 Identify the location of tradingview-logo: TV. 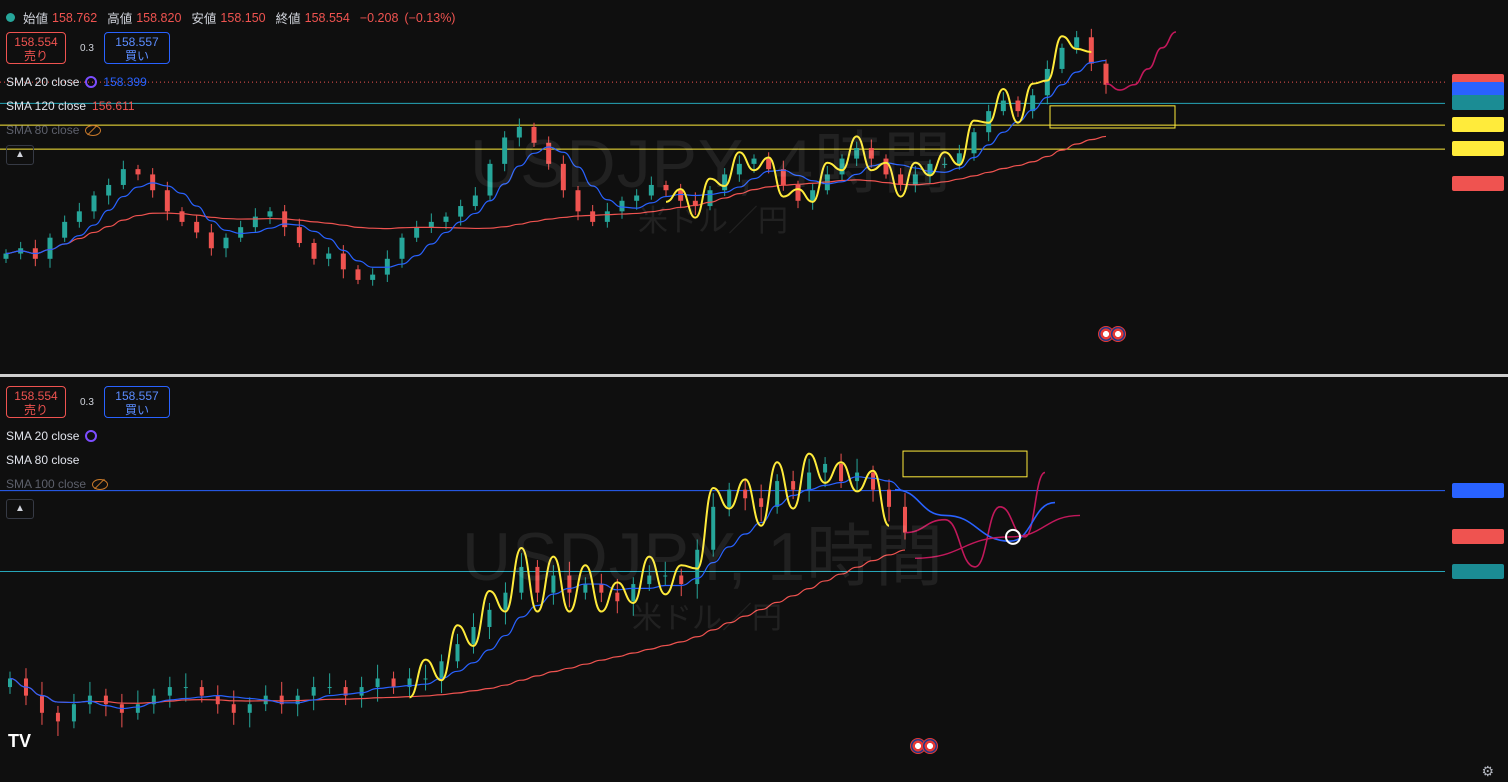
(20, 741).